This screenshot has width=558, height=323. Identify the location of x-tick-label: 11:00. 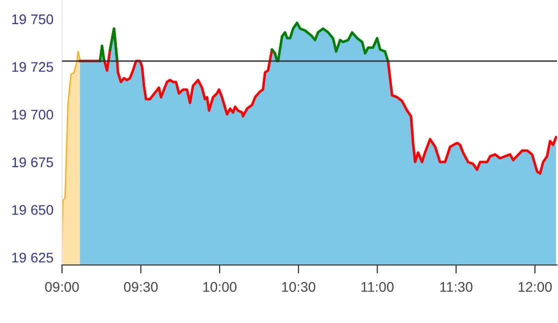
(377, 287).